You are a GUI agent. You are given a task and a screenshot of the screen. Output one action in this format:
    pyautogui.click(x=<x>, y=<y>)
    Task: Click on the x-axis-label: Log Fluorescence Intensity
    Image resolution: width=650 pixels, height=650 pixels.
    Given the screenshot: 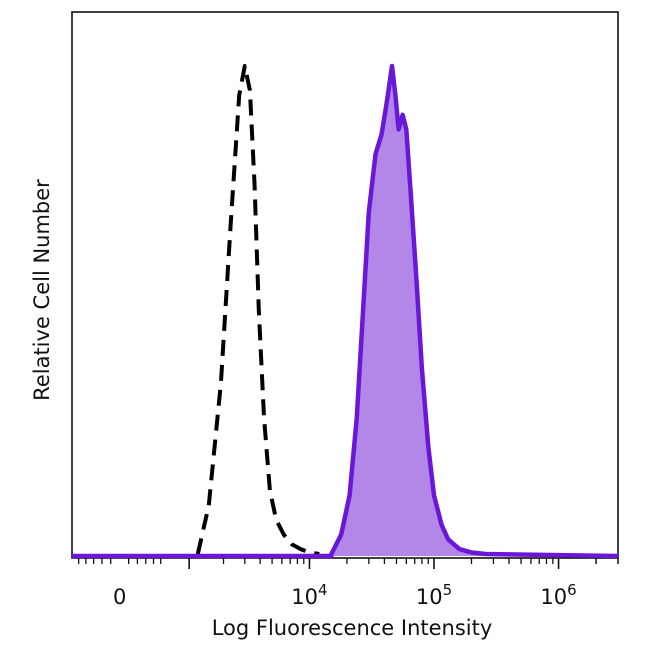 What is the action you would take?
    pyautogui.click(x=352, y=628)
    